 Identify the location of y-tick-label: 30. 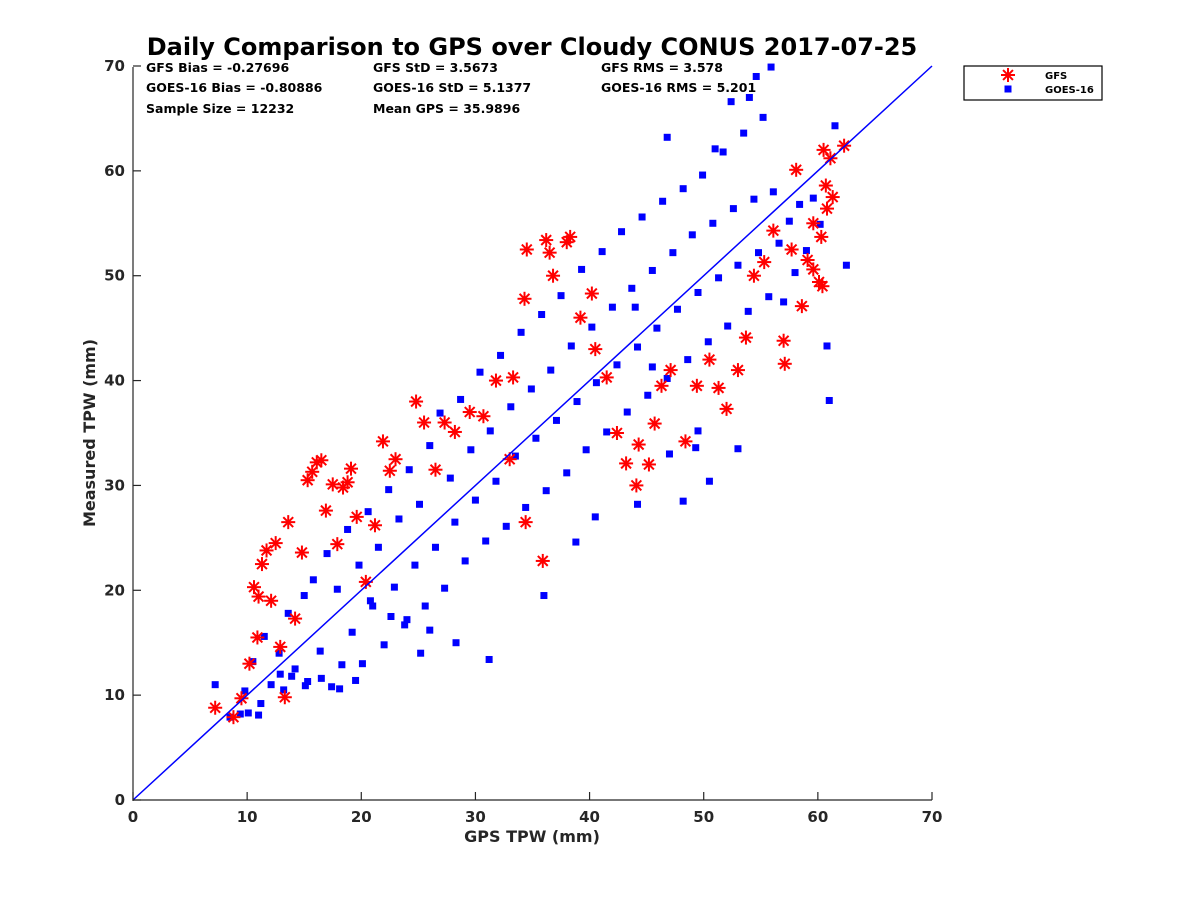
(114, 485).